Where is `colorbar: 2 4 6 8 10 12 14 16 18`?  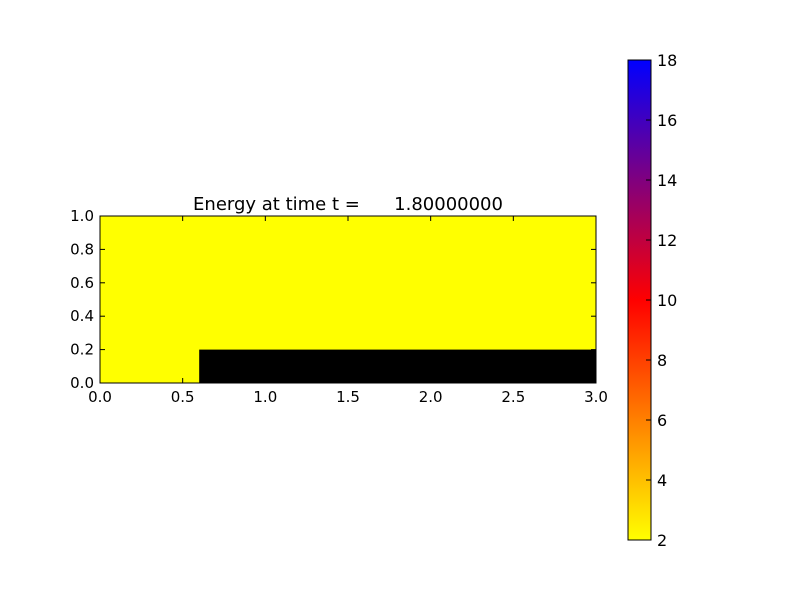
colorbar: 2 4 6 8 10 12 14 16 18 is located at coordinates (652, 300).